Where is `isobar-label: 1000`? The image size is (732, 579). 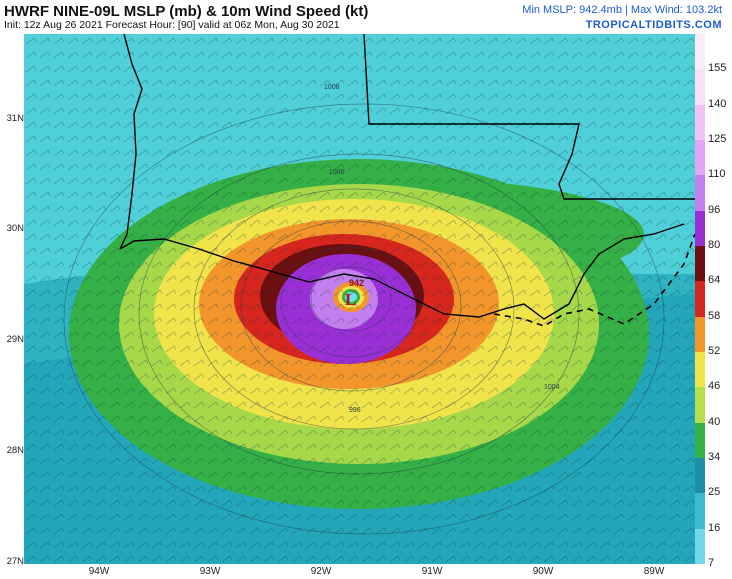
isobar-label: 1000 is located at coordinates (337, 172).